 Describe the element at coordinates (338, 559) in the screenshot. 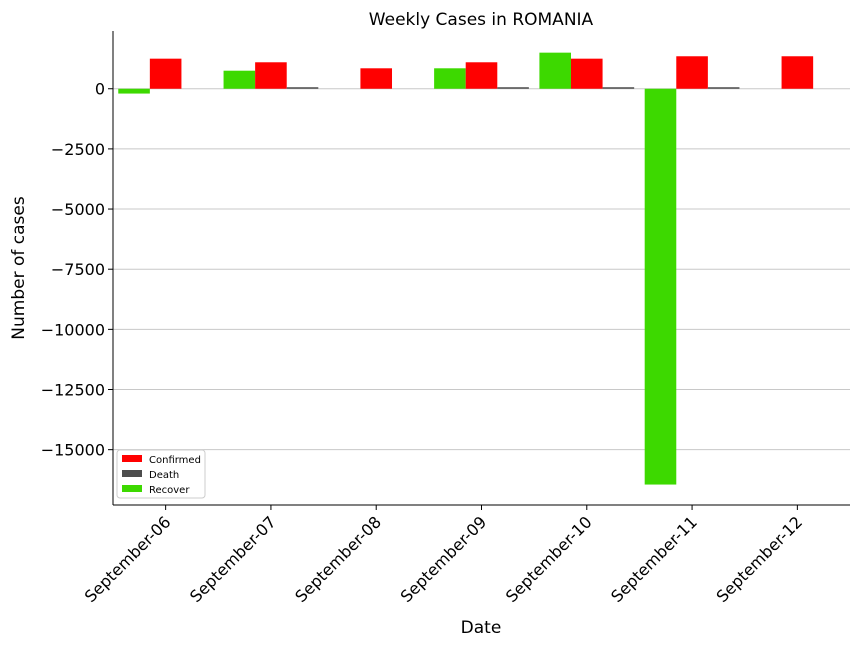

I see `x-tick-label: September-08` at that location.